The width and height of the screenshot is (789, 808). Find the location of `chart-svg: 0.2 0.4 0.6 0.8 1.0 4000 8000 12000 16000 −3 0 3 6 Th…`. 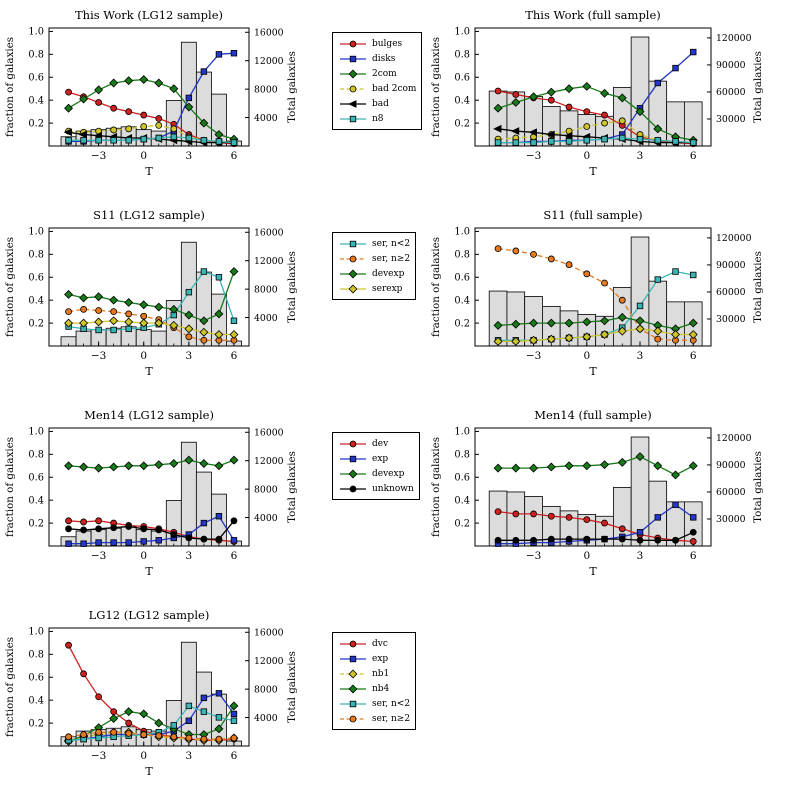

chart-svg: 0.2 0.4 0.6 0.8 1.0 4000 8000 12000 16000 −3 0 3 6 Th… is located at coordinates (151, 93).